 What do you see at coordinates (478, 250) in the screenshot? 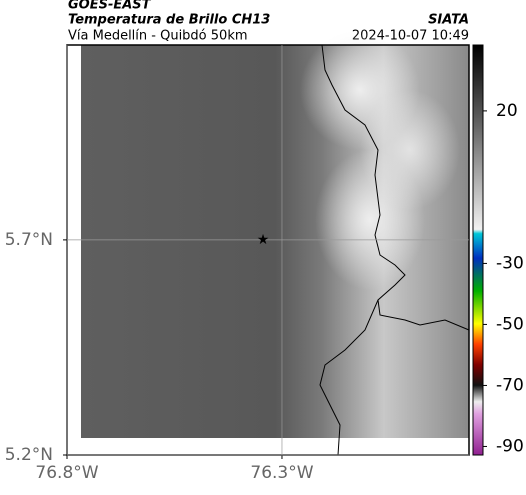
I see `colorbar` at bounding box center [478, 250].